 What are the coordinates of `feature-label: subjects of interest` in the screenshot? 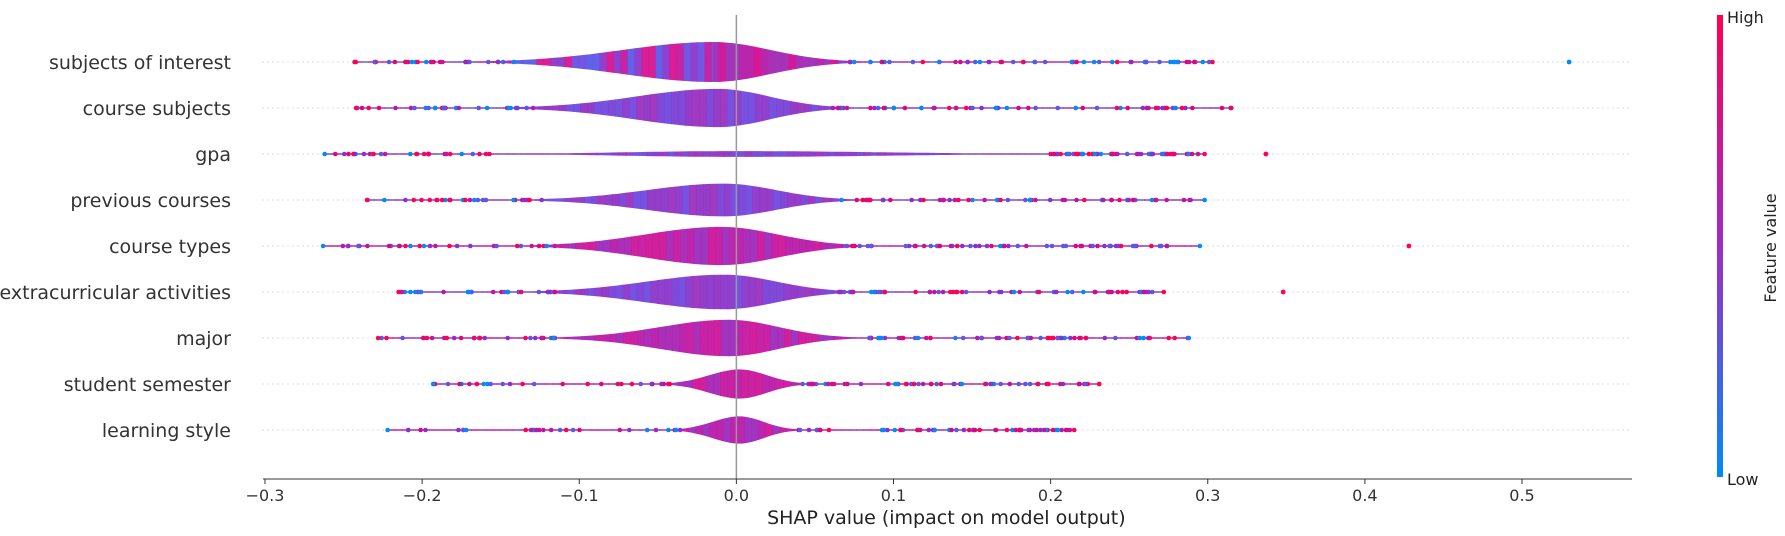 It's located at (140, 63).